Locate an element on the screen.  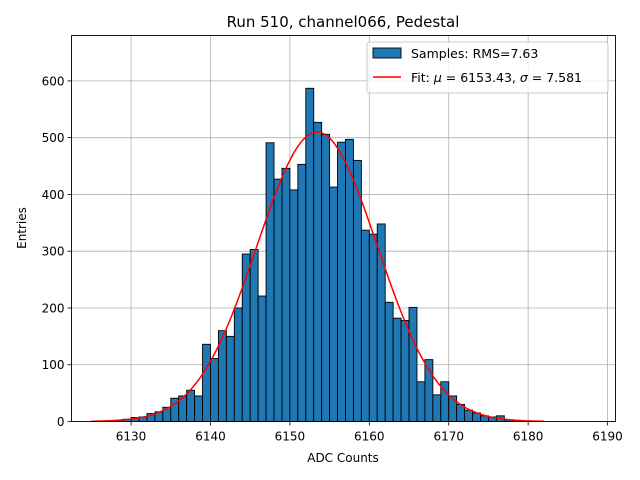
x-tick-label: 6160 is located at coordinates (369, 437).